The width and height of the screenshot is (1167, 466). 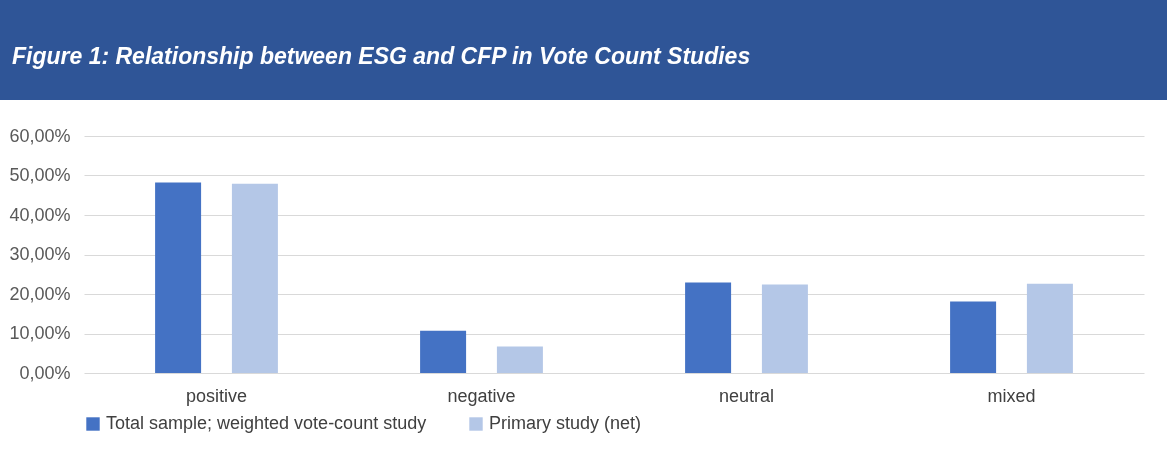 What do you see at coordinates (40, 135) in the screenshot?
I see `y-tick-label: 60,00%` at bounding box center [40, 135].